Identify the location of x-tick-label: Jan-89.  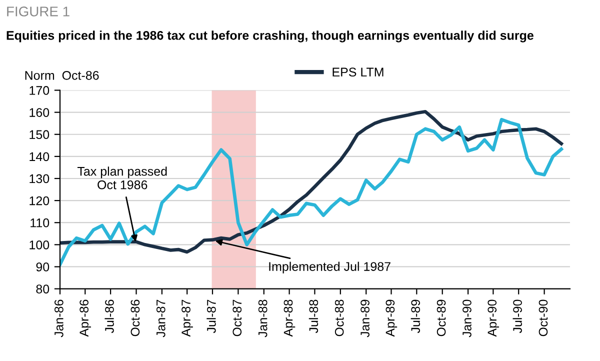
(365, 319).